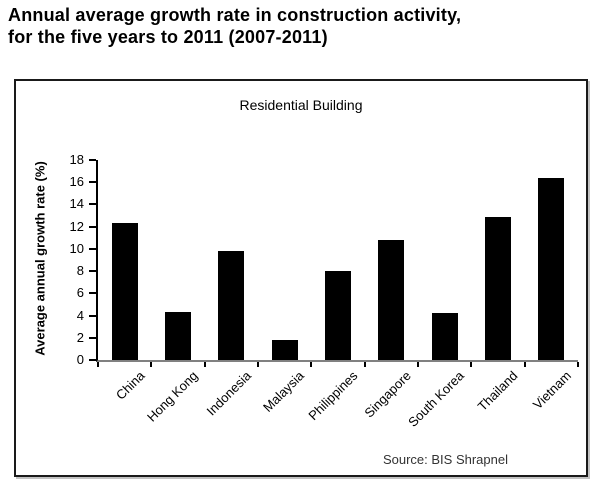 The width and height of the screenshot is (600, 490). I want to click on y-axis-tick-label: 16, so click(76, 182).